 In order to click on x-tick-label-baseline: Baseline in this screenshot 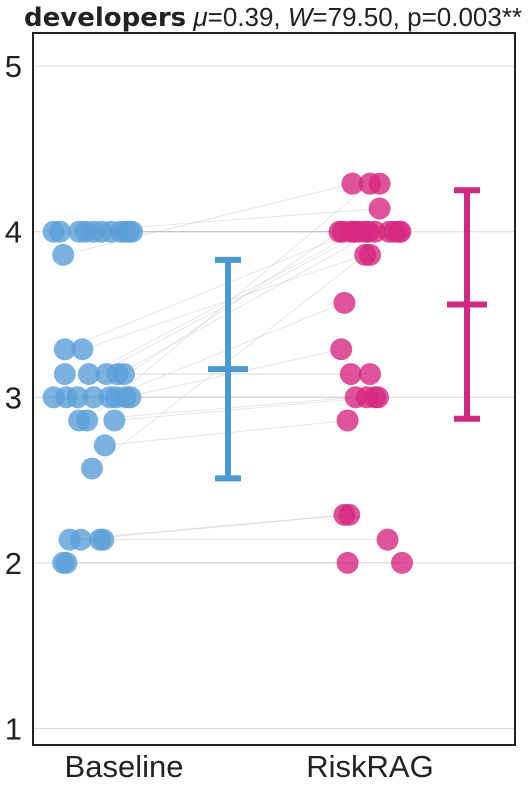, I will do `click(124, 766)`.